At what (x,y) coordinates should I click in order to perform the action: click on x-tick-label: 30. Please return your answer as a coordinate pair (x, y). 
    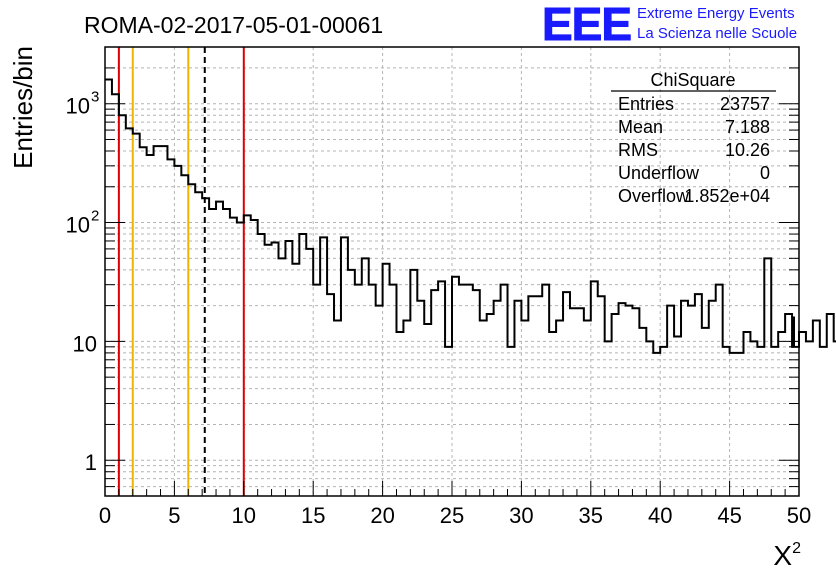
    Looking at the image, I should click on (521, 515).